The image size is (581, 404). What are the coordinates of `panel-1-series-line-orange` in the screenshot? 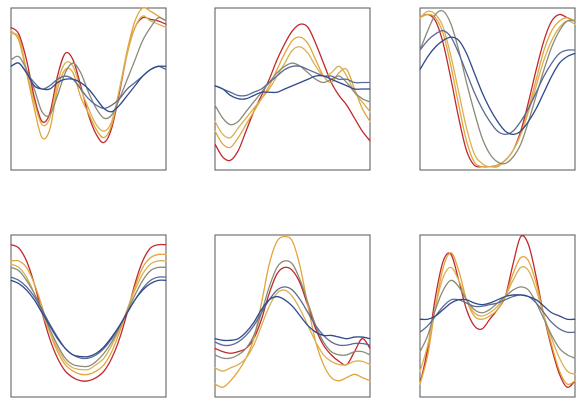 It's located at (88, 73).